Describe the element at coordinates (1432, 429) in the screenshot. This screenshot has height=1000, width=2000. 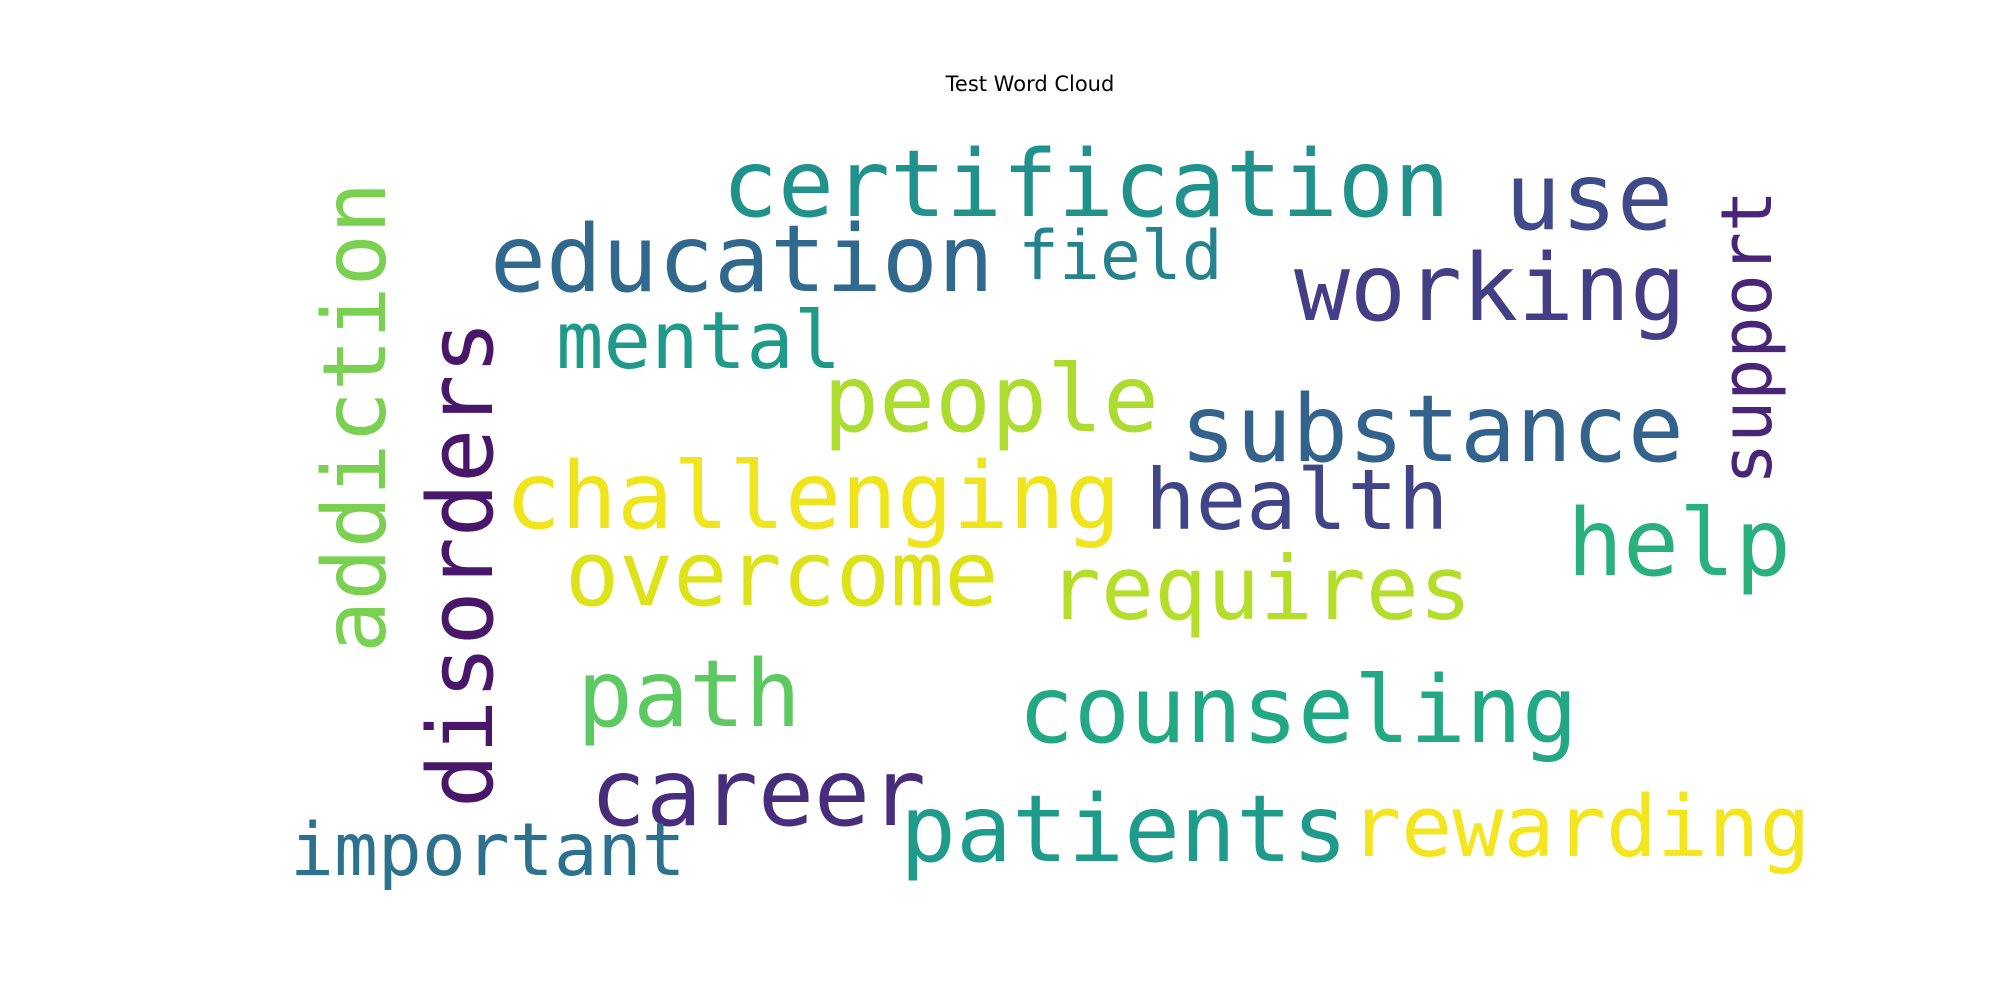
I see `word-substance: substance` at that location.